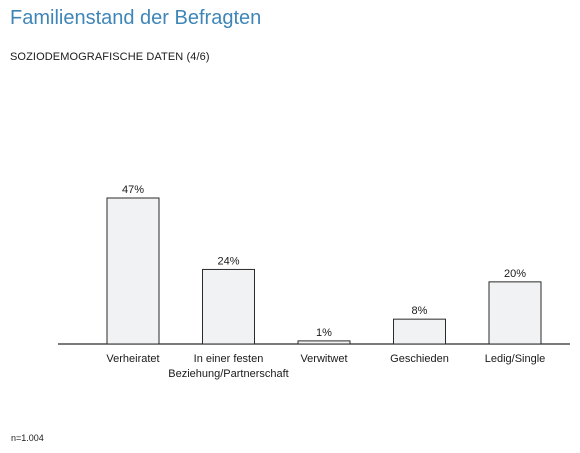 The image size is (580, 453). I want to click on bar-value-label: 8%, so click(420, 311).